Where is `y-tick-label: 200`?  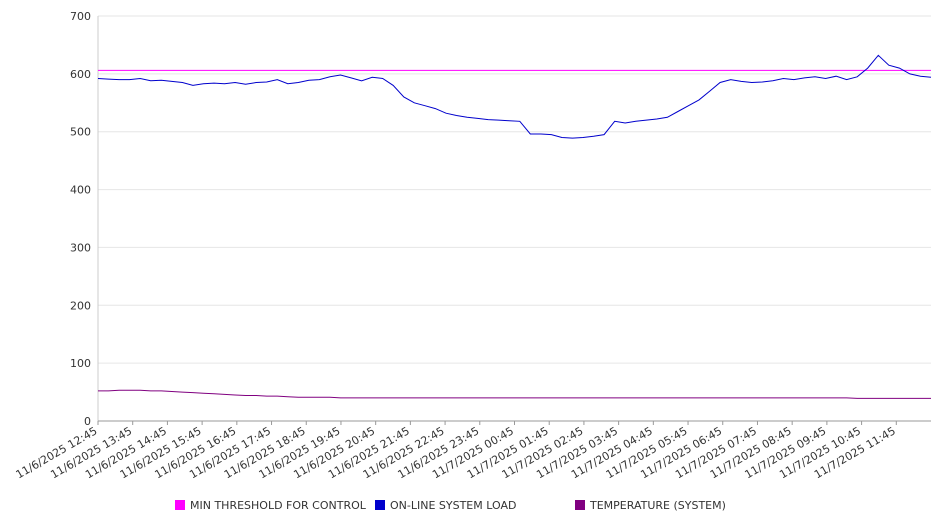
y-tick-label: 200 is located at coordinates (80, 305).